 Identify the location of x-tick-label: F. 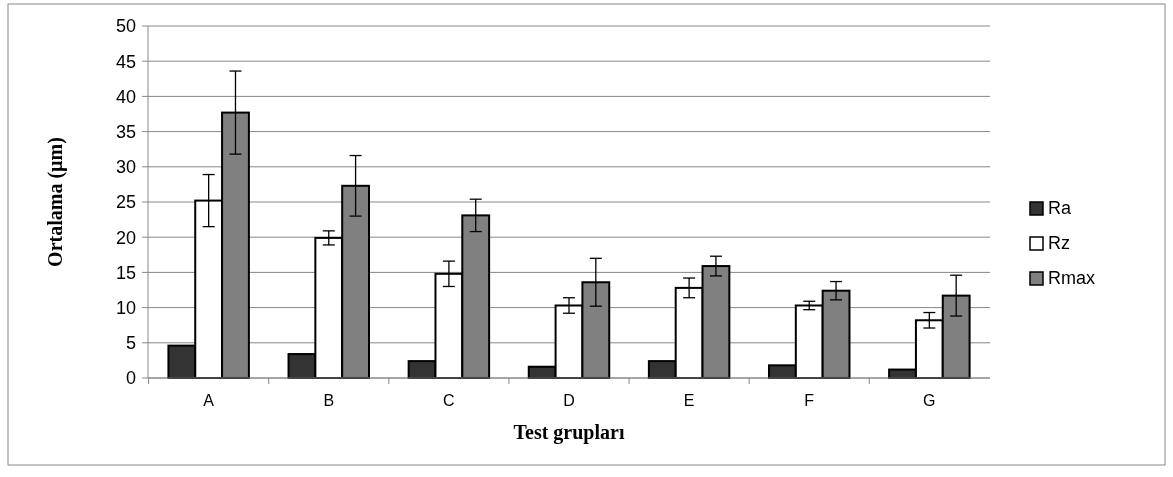
(809, 400).